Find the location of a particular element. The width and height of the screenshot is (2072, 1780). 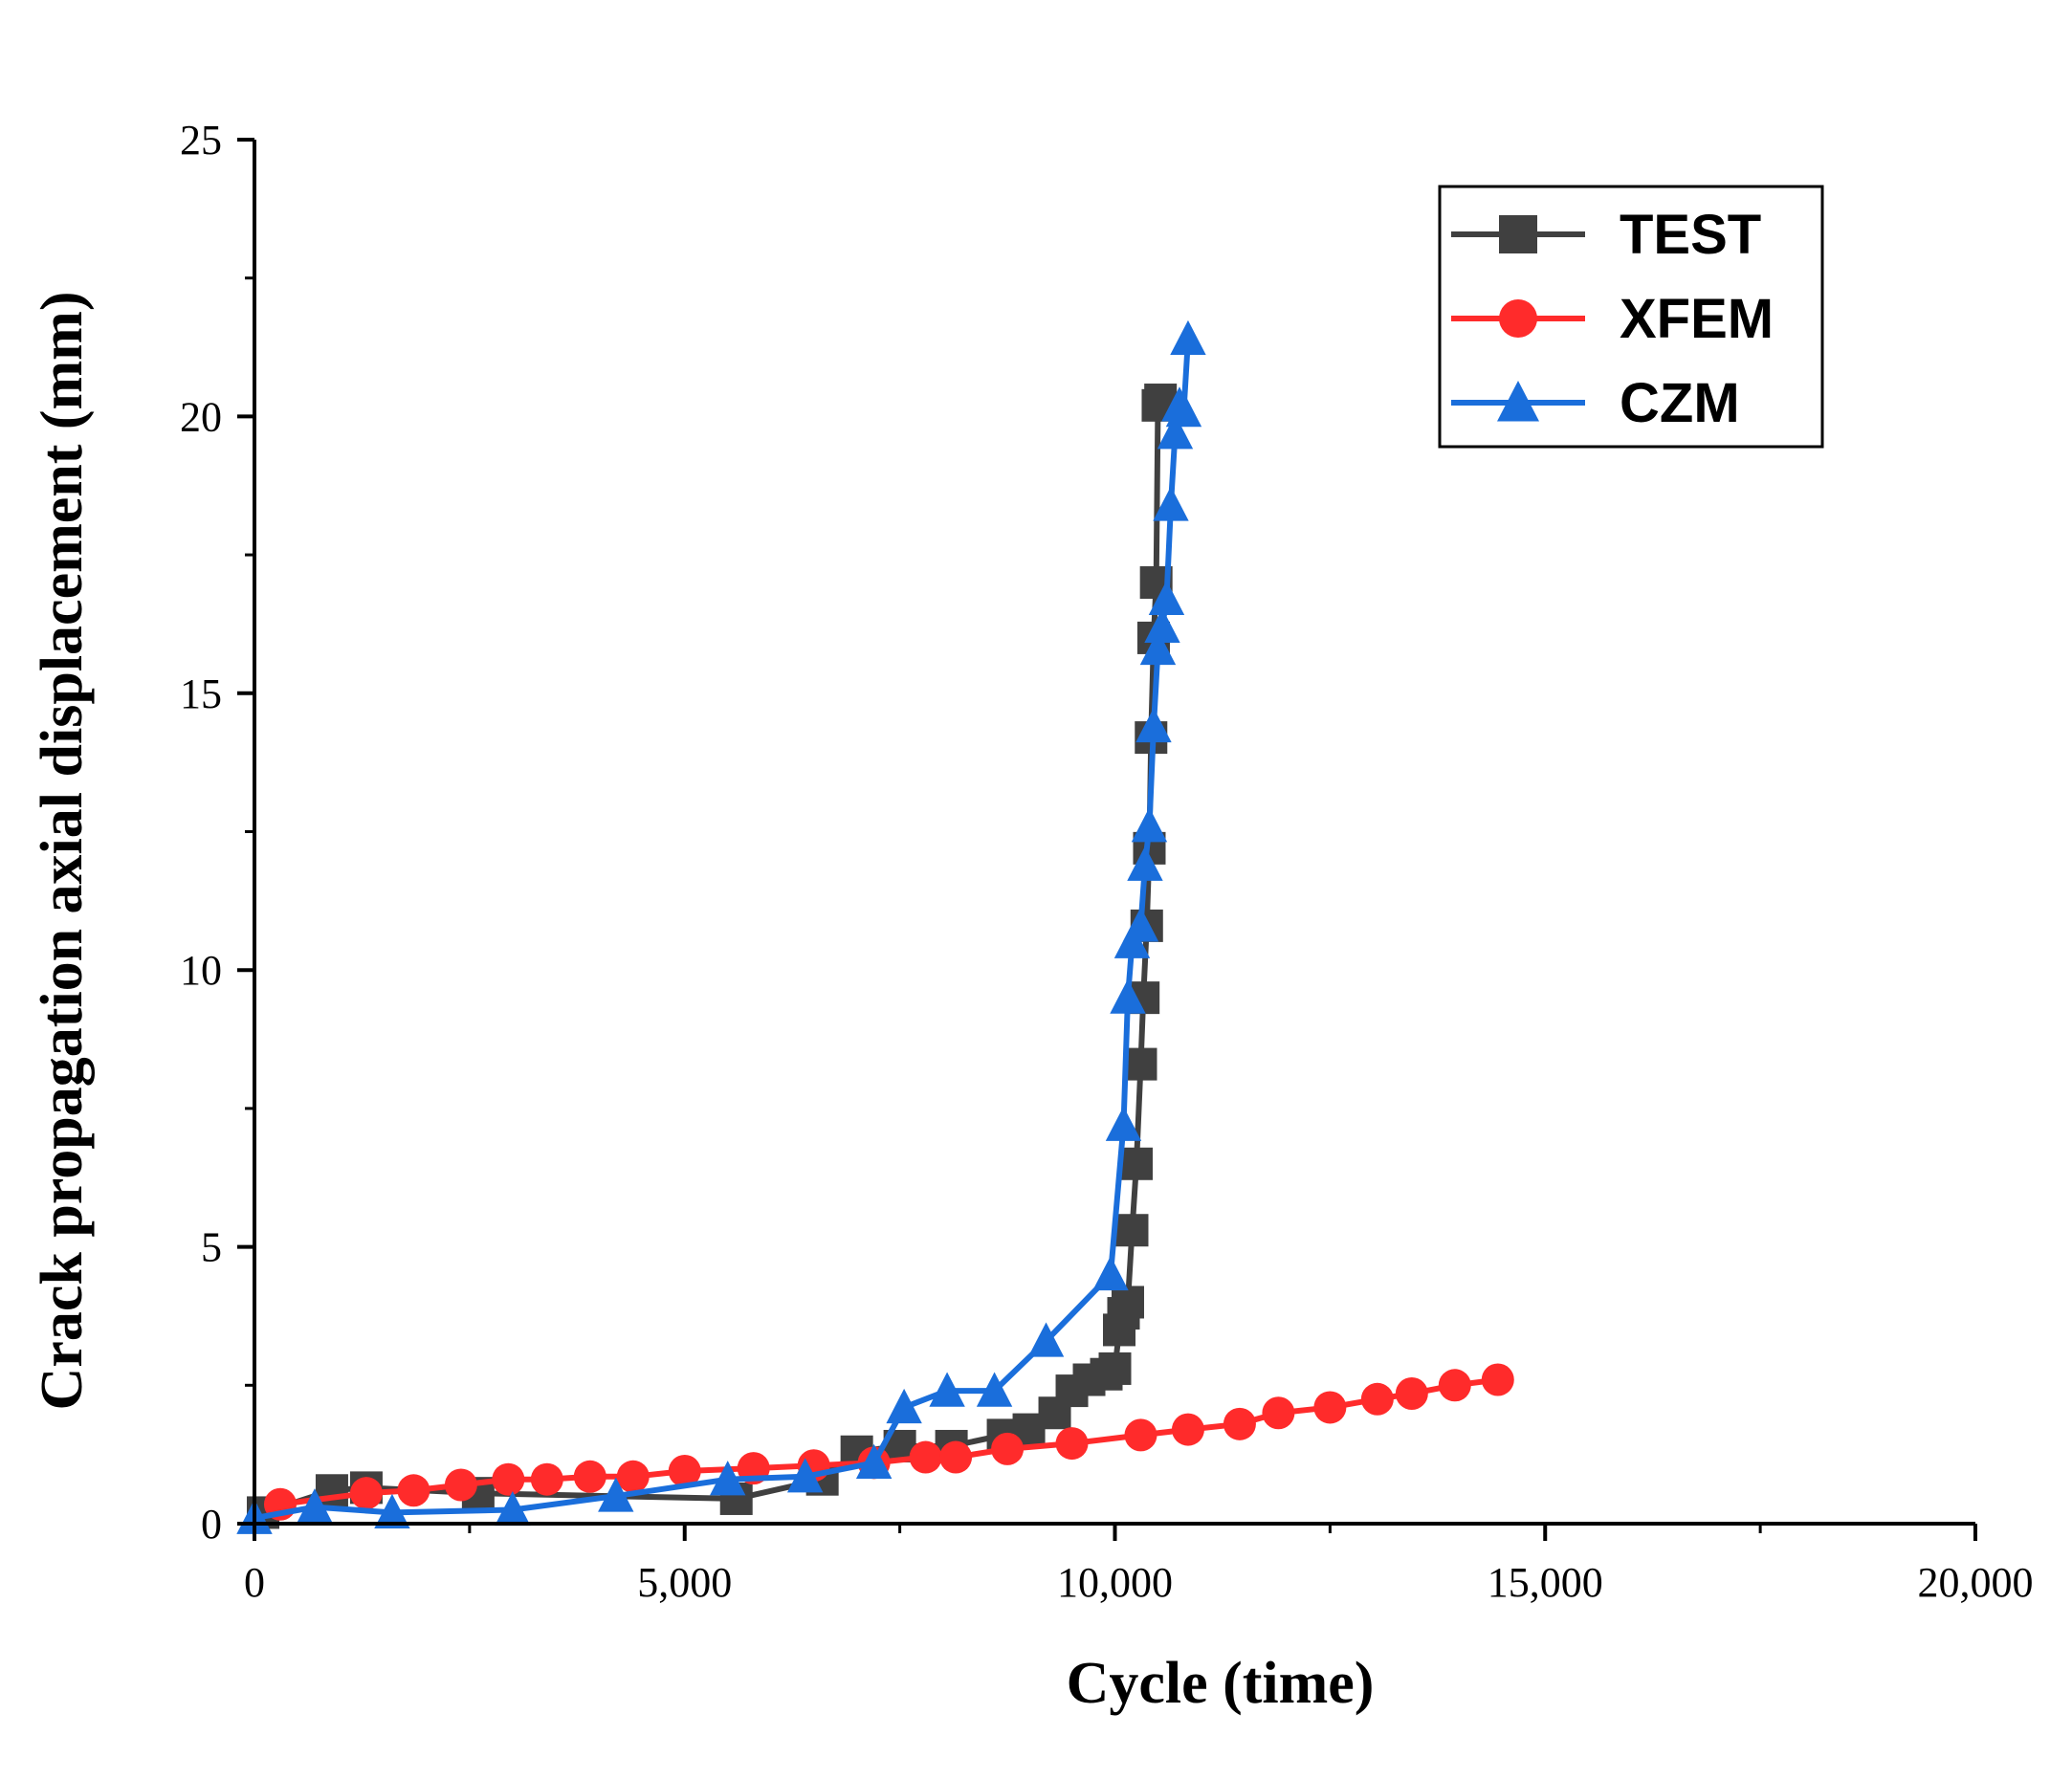

x-tick-label: 20,000 is located at coordinates (1976, 1583).